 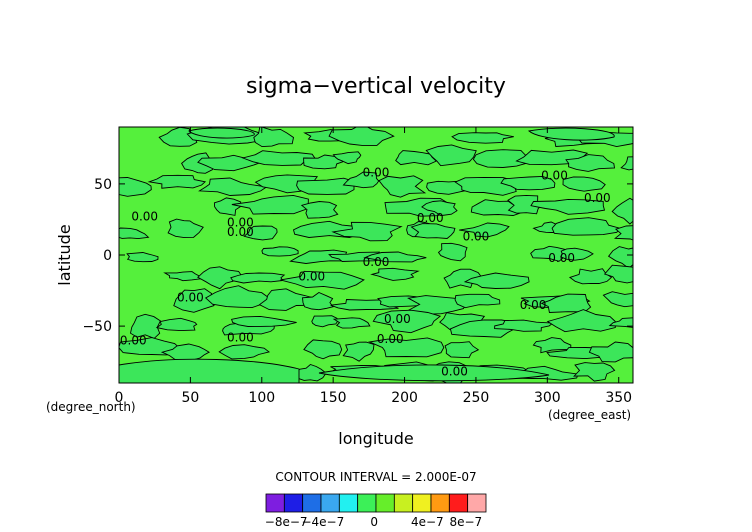 What do you see at coordinates (333, 398) in the screenshot?
I see `x-tick-label: 150` at bounding box center [333, 398].